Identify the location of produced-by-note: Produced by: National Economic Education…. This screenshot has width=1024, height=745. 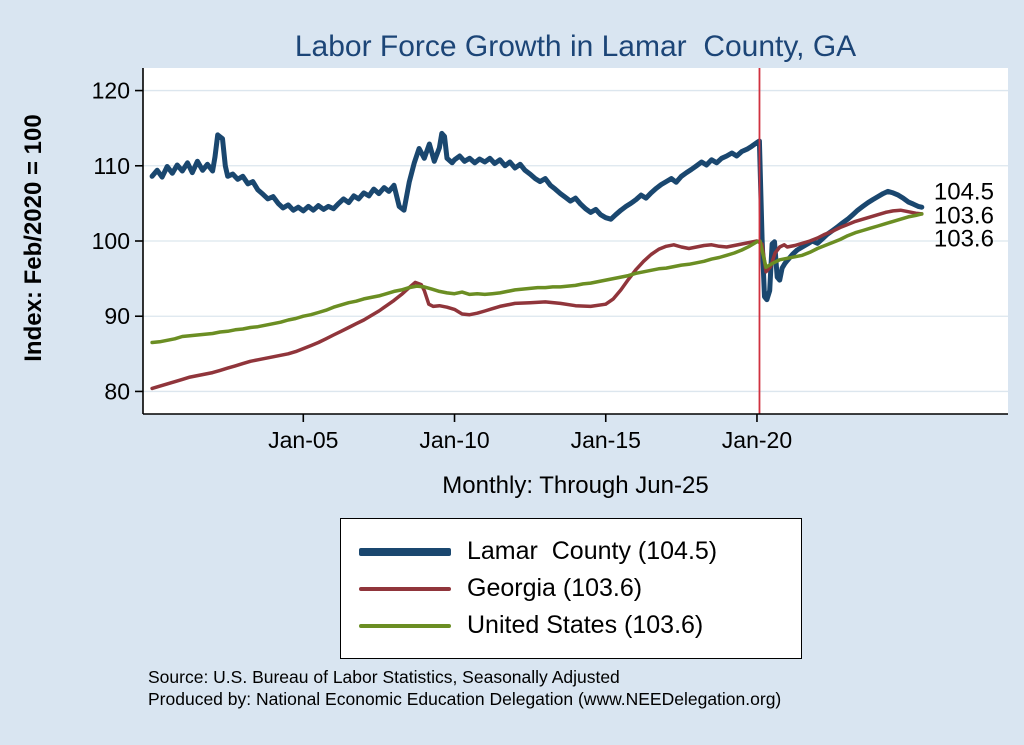
(465, 699).